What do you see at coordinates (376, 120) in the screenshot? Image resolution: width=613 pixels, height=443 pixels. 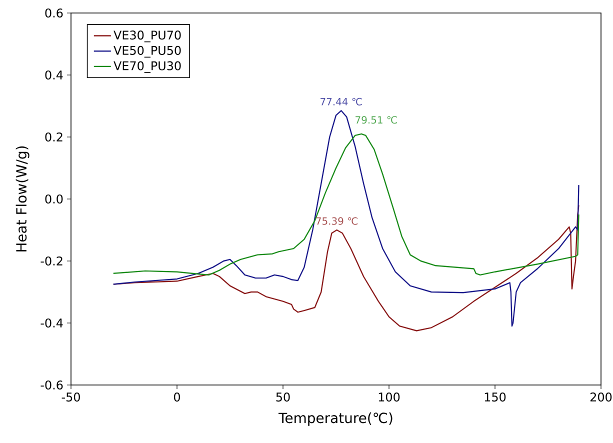 I see `annotation: 79.51 ℃` at bounding box center [376, 120].